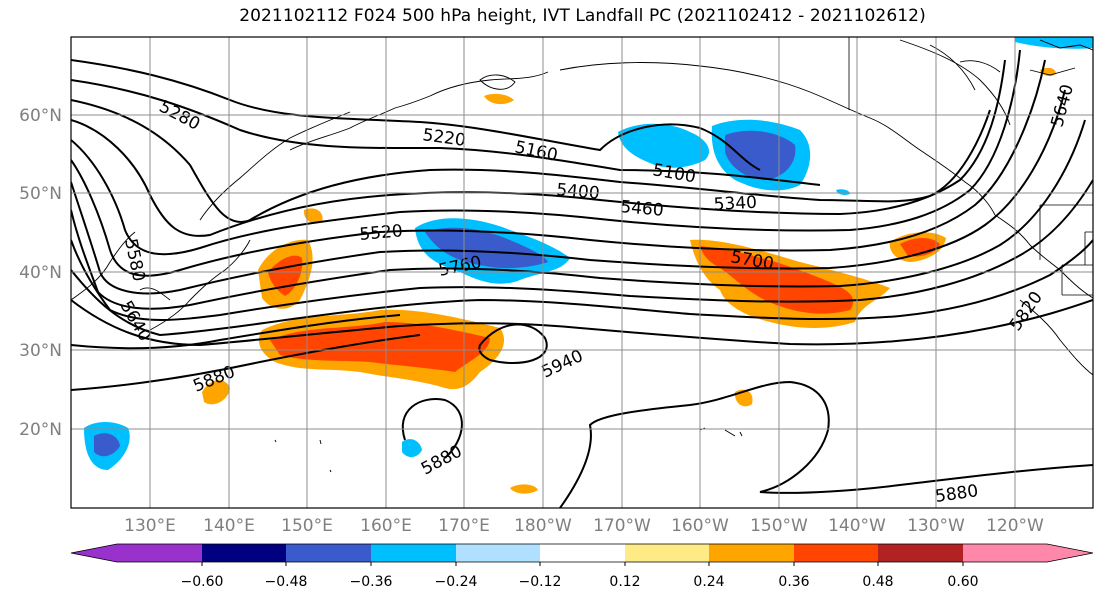 Image resolution: width=1105 pixels, height=601 pixels. What do you see at coordinates (857, 526) in the screenshot?
I see `lon-tick-label: 140°W` at bounding box center [857, 526].